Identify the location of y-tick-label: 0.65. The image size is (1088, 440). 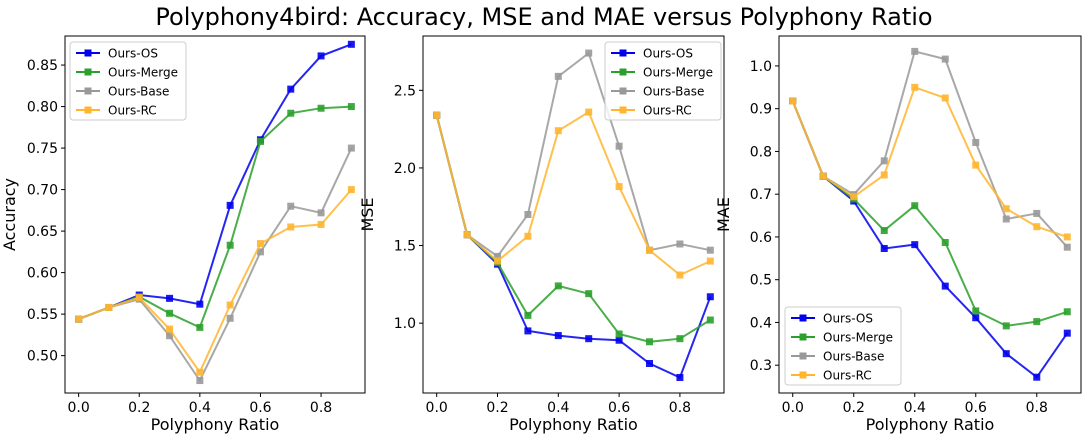
(42, 232).